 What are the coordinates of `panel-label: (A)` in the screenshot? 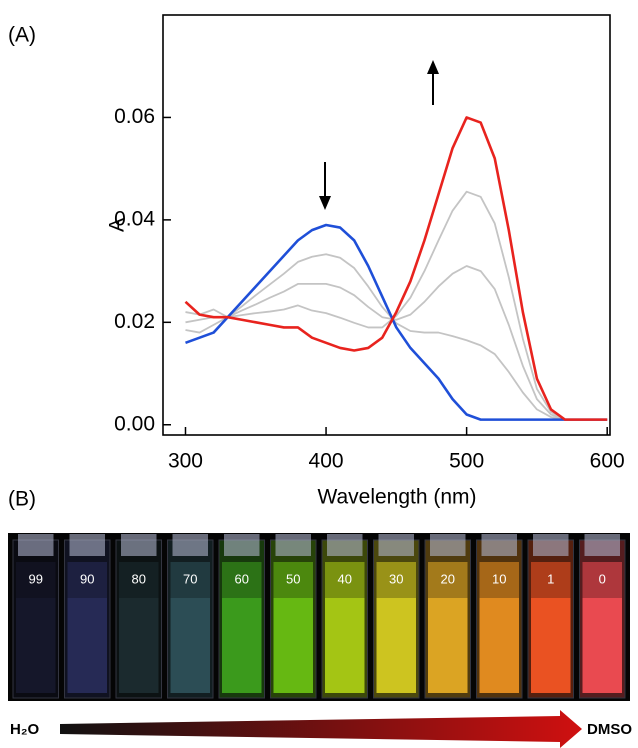 It's located at (22, 35).